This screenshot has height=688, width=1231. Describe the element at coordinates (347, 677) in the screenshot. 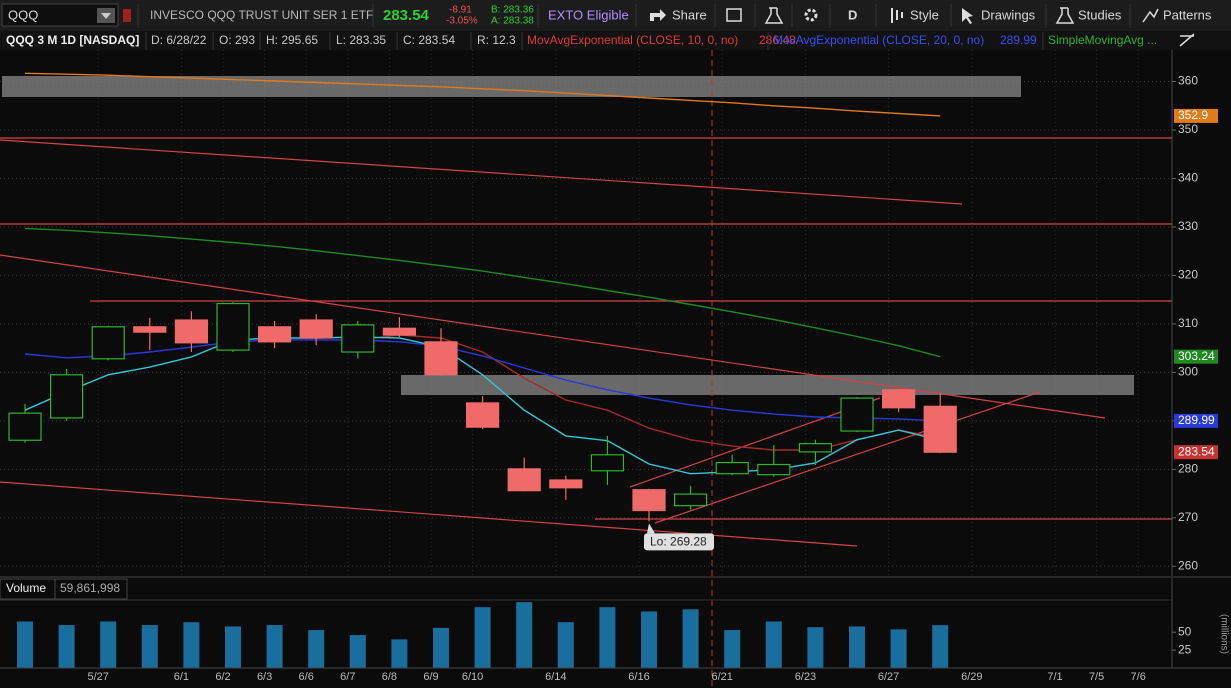

I see `x-tick-label: 6/7` at that location.